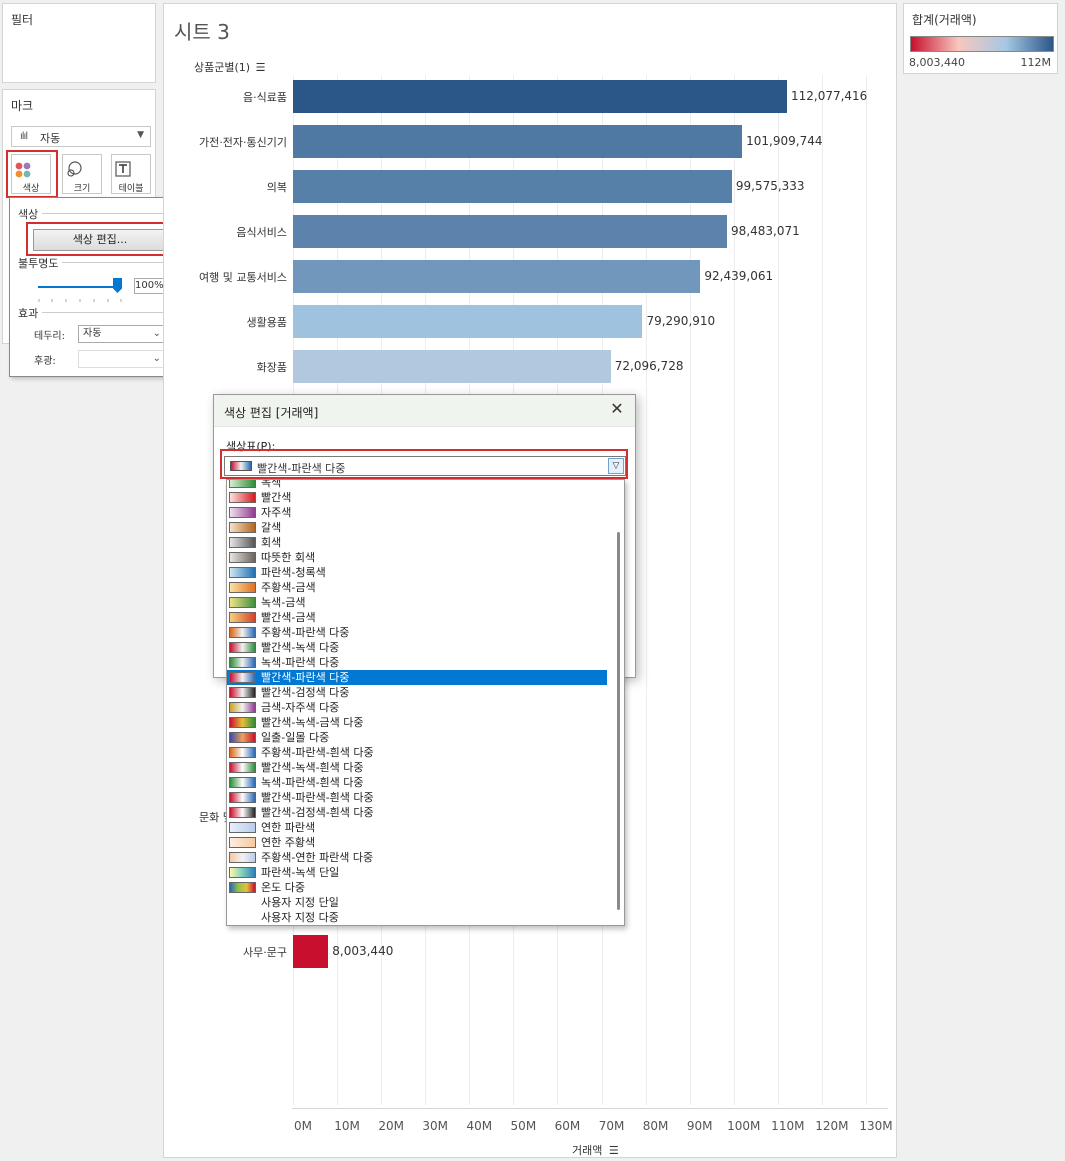 This screenshot has width=1065, height=1161. I want to click on palette-option: 빨간색-파란색 다중, so click(417, 677).